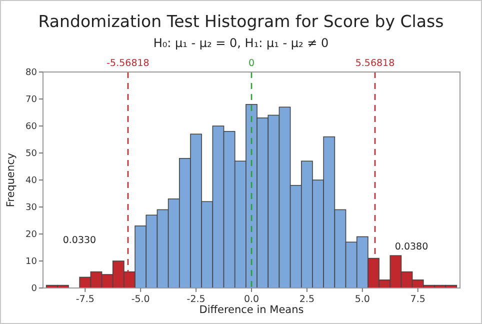 The image size is (482, 324). Describe the element at coordinates (241, 21) in the screenshot. I see `chart-title: Randomization Test Histogram for Score by Class` at that location.